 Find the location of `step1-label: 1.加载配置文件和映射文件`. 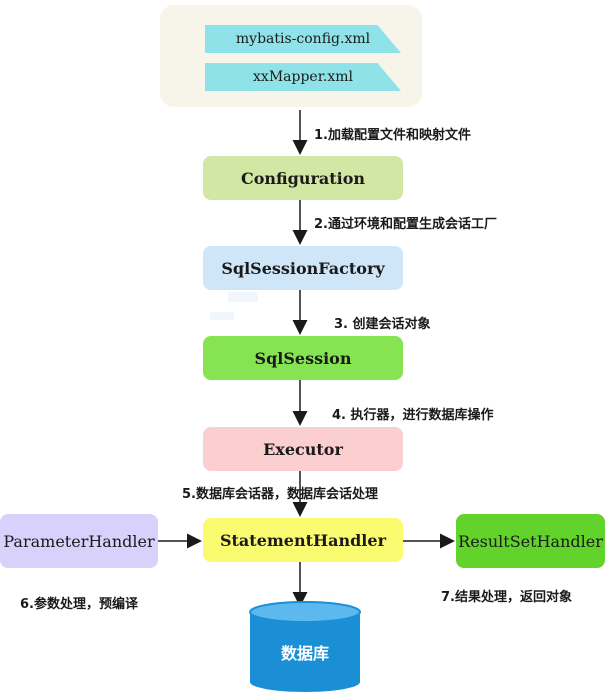

step1-label: 1.加载配置文件和映射文件 is located at coordinates (392, 135).